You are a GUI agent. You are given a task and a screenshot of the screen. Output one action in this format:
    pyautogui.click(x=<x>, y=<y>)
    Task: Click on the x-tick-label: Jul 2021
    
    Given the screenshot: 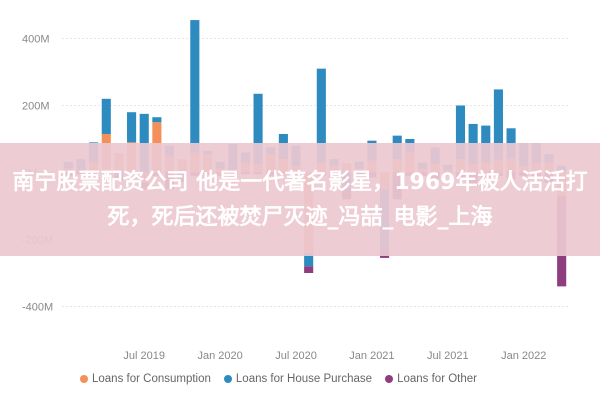 What is the action you would take?
    pyautogui.click(x=448, y=356)
    